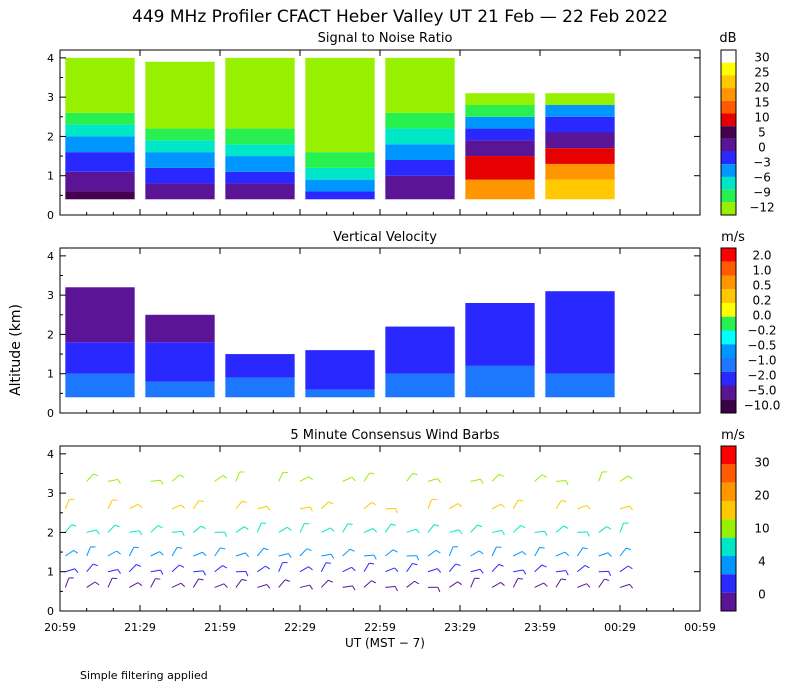  What do you see at coordinates (385, 38) in the screenshot?
I see `panel-snr-title: Signal to Noise Ratio` at bounding box center [385, 38].